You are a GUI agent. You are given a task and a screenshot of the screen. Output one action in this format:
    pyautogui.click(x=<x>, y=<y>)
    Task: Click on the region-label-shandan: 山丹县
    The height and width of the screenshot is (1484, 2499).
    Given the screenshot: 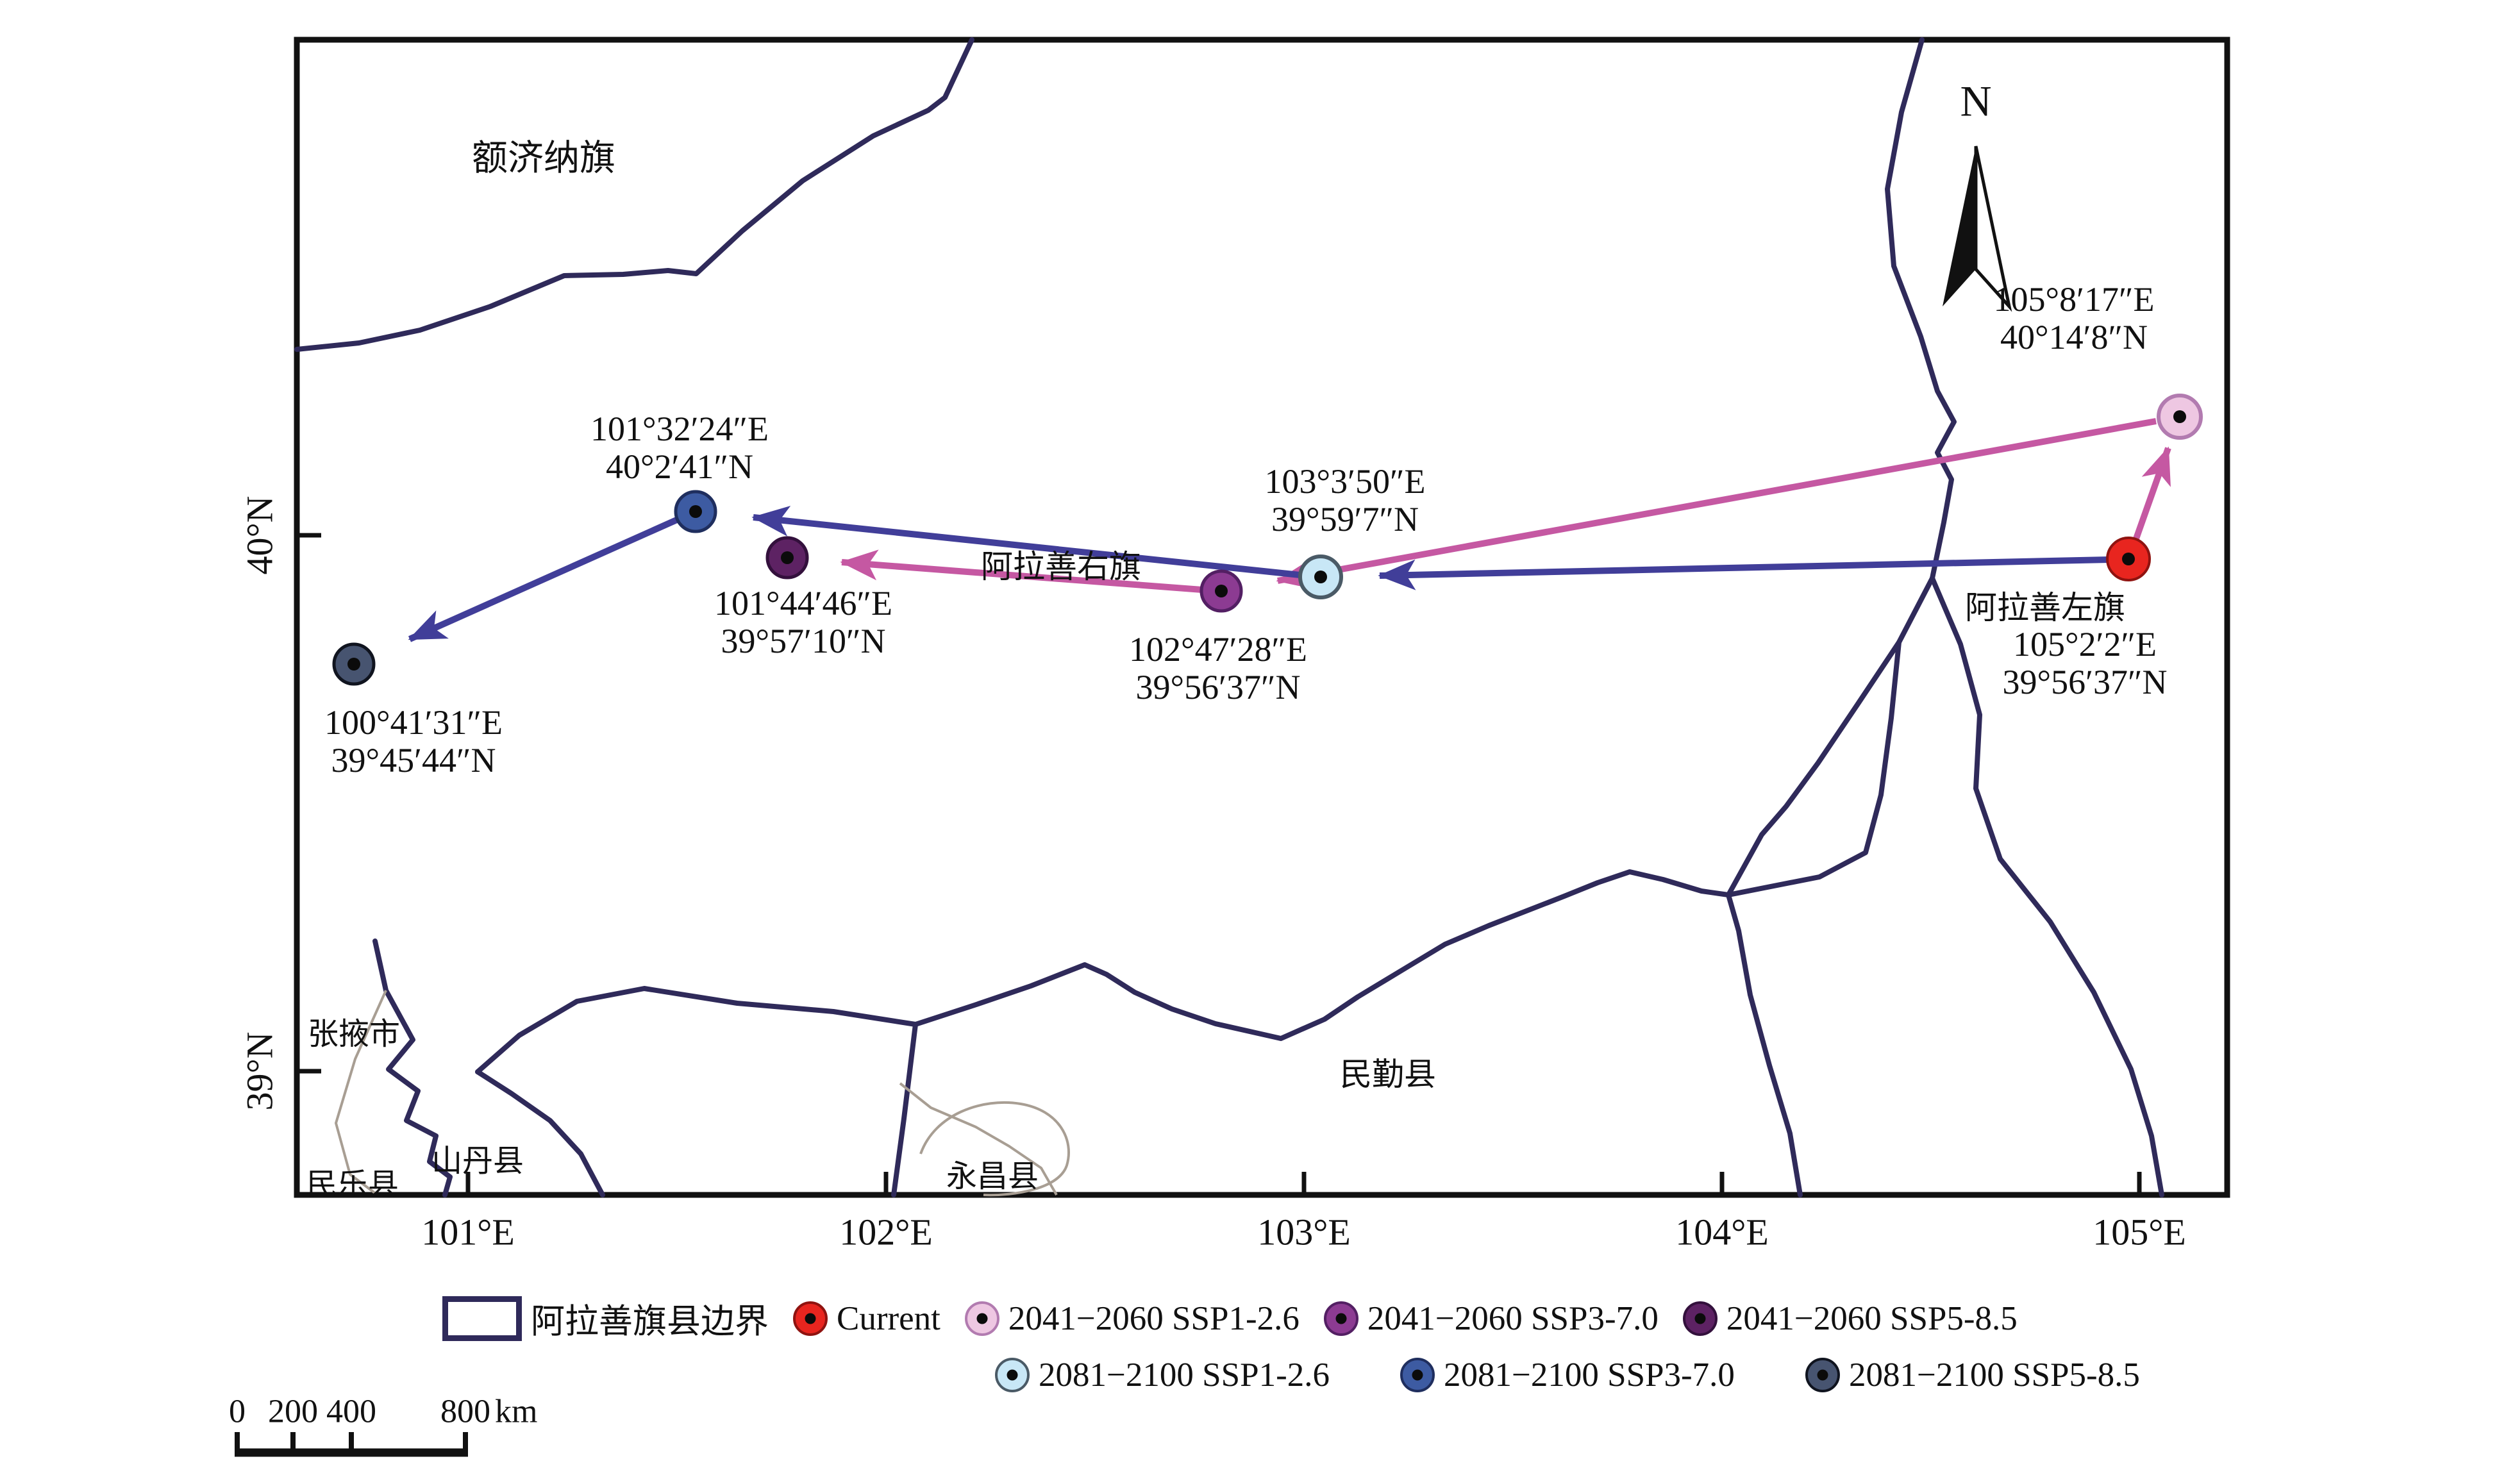 What is the action you would take?
    pyautogui.click(x=477, y=1161)
    